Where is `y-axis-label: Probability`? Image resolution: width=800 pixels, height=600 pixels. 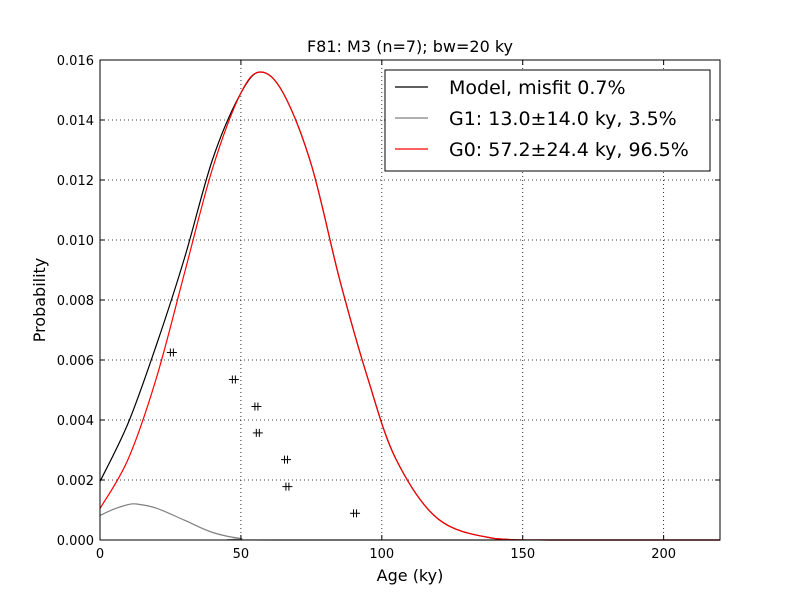
y-axis-label: Probability is located at coordinates (39, 300).